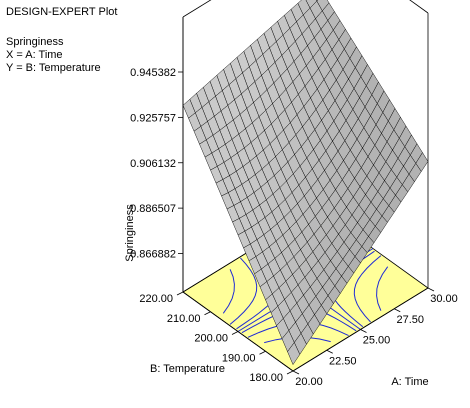  Describe the element at coordinates (239, 358) in the screenshot. I see `y-tick-label: 190.00` at that location.